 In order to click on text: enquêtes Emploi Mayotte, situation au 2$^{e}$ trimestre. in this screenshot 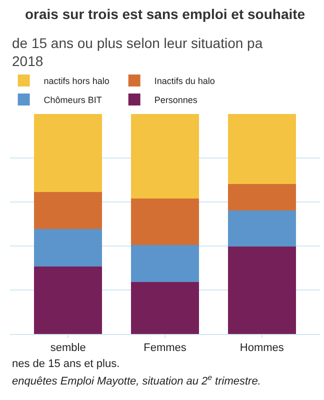, I will do `click(136, 380)`.